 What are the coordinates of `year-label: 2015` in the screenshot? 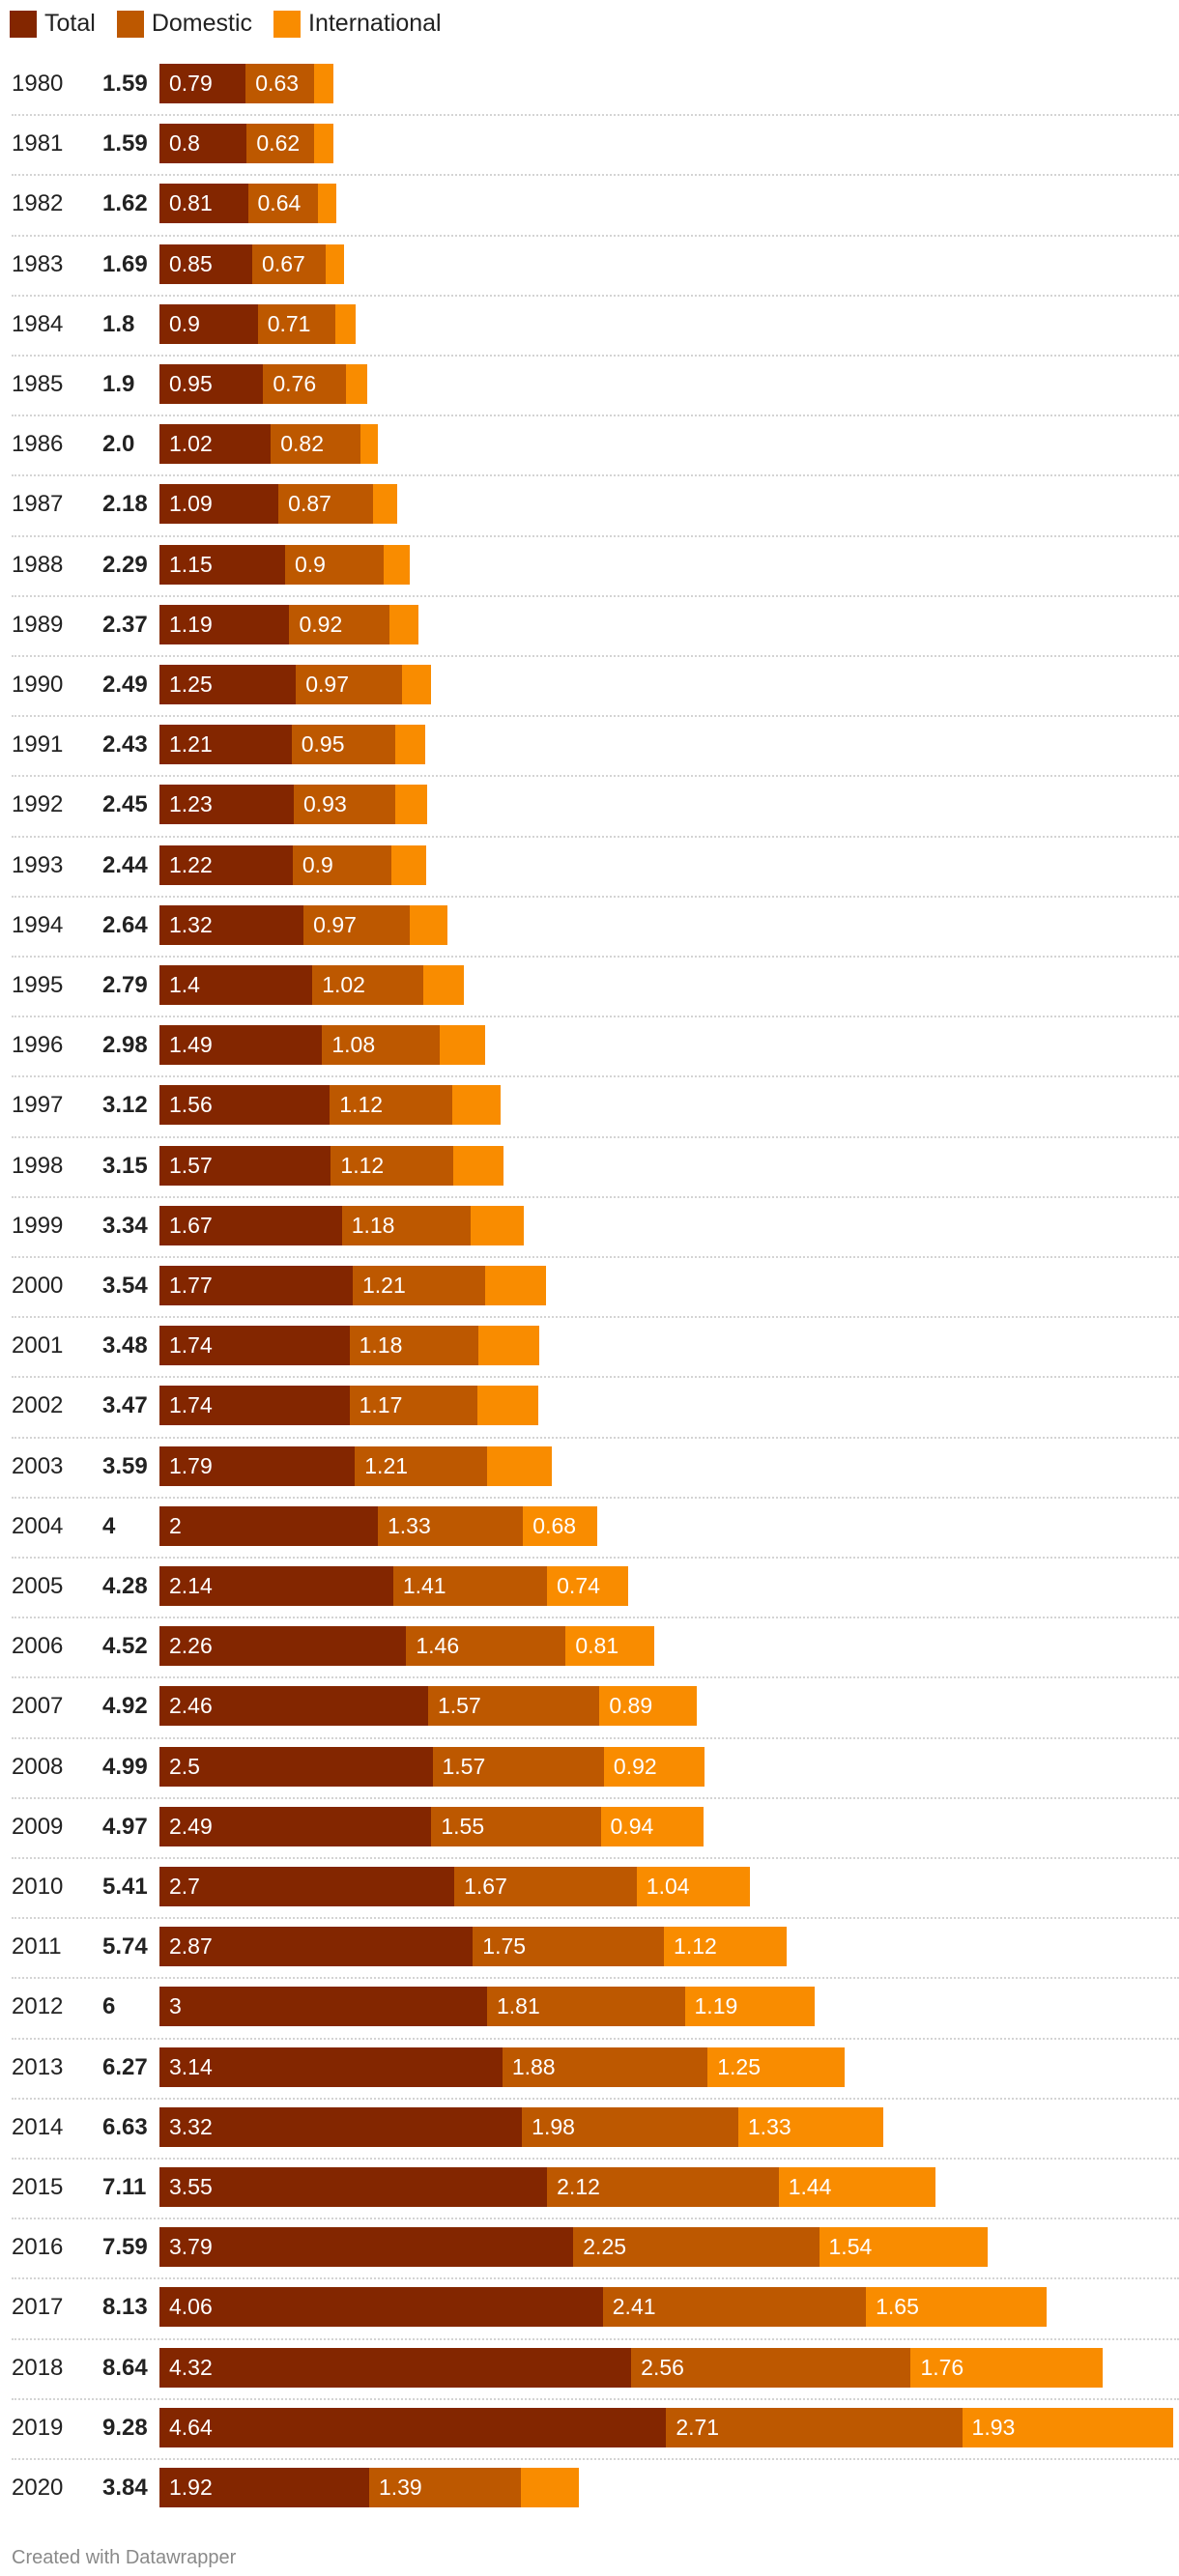 It's located at (38, 2187).